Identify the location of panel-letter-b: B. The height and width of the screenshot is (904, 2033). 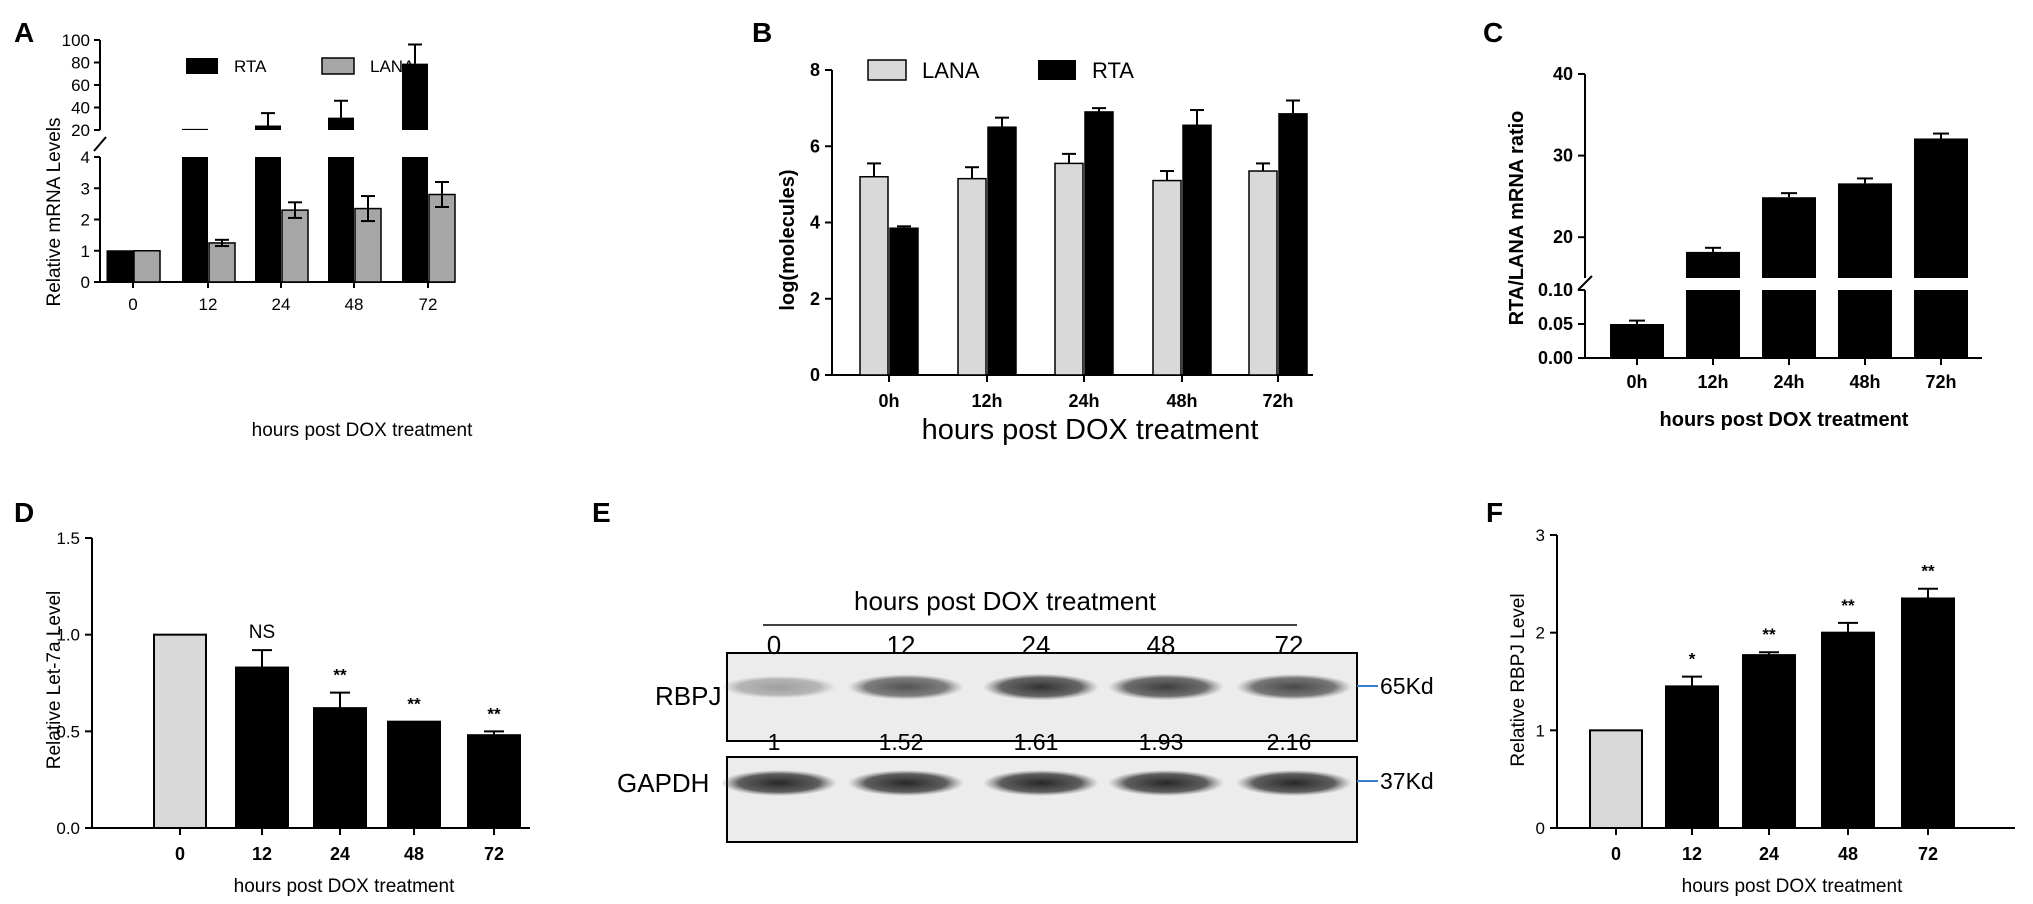
(762, 32).